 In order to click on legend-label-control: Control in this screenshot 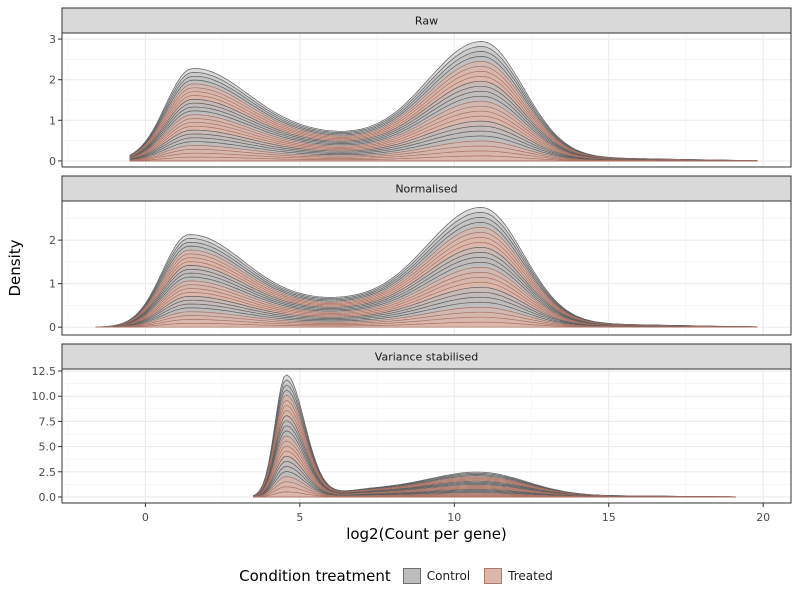, I will do `click(448, 576)`.